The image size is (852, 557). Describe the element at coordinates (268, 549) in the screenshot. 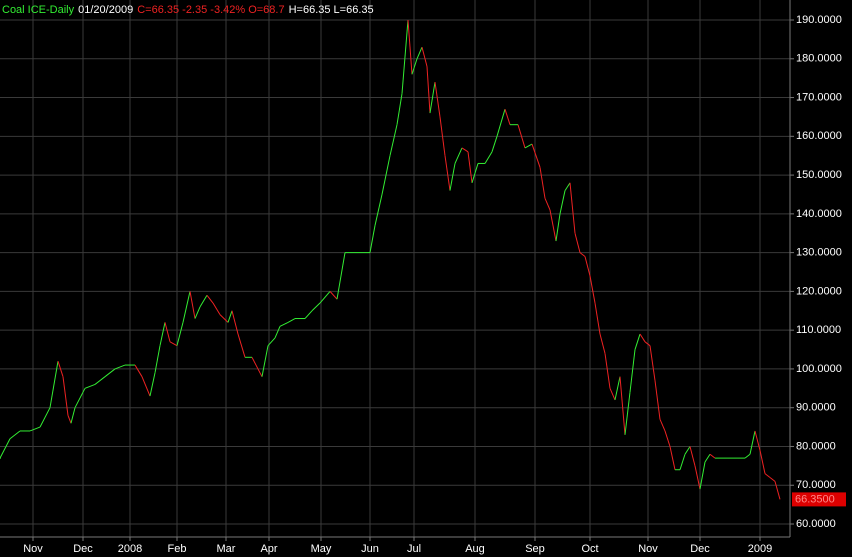

I see `x-tick-label: Apr` at that location.